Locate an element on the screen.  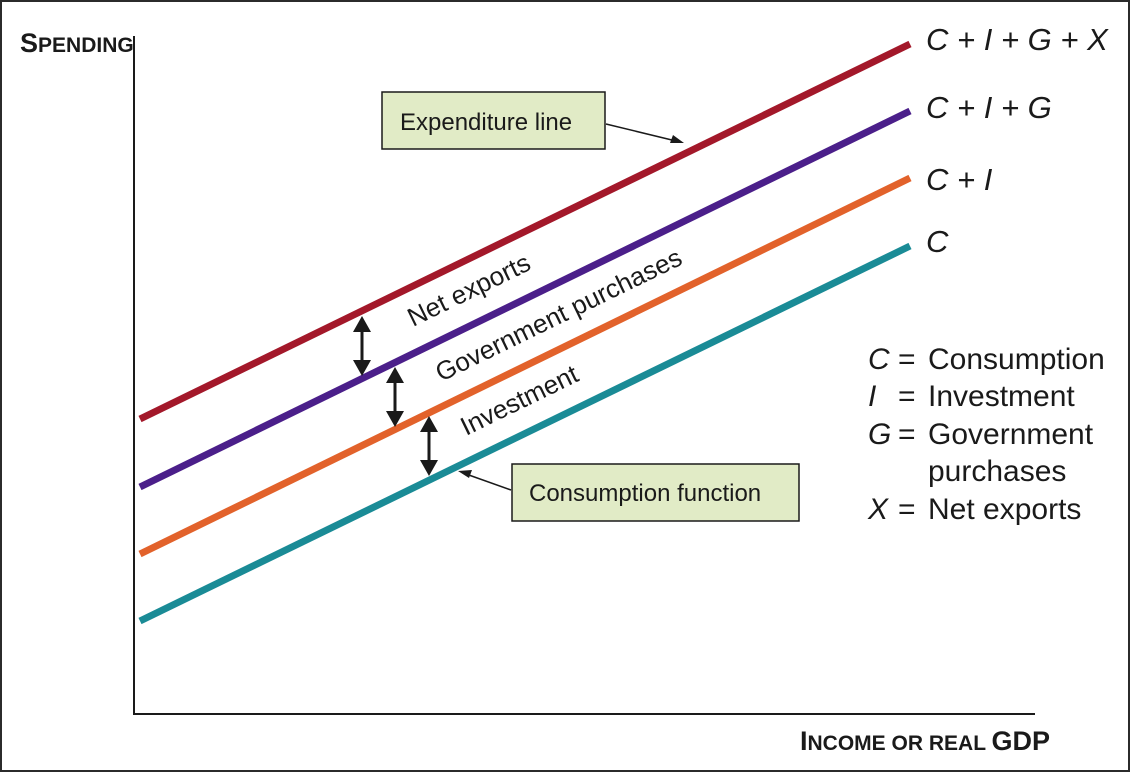
double-arrow-investment is located at coordinates (429, 446).